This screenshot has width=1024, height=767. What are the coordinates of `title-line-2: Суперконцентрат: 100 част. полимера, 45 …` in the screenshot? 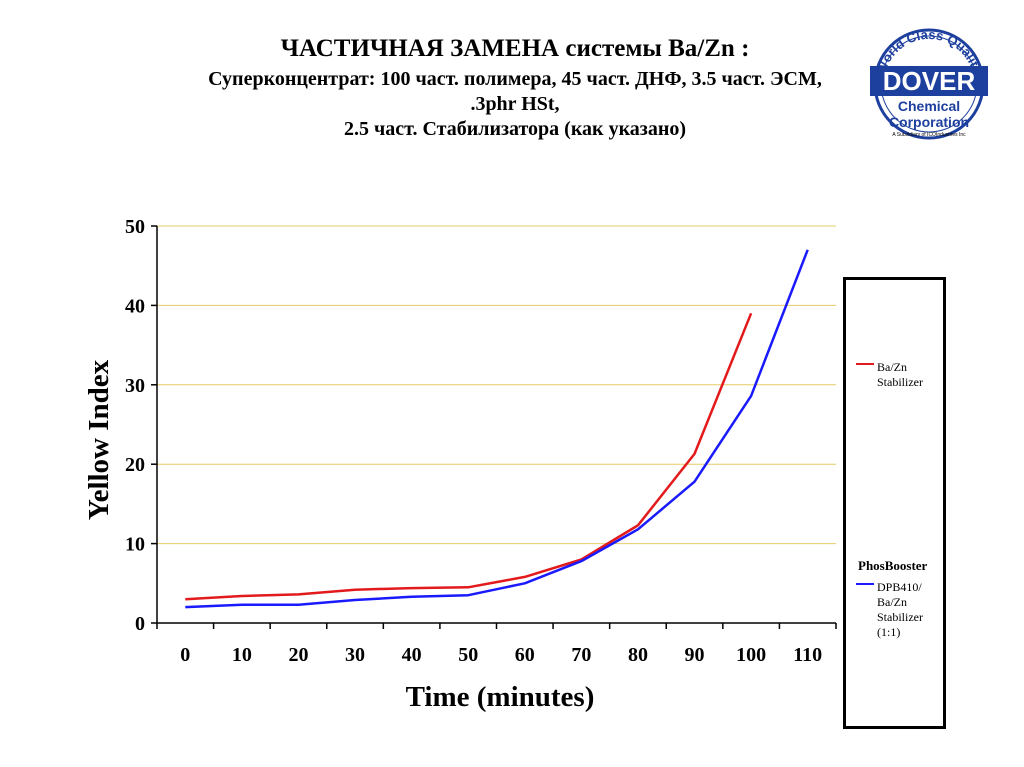 It's located at (515, 79).